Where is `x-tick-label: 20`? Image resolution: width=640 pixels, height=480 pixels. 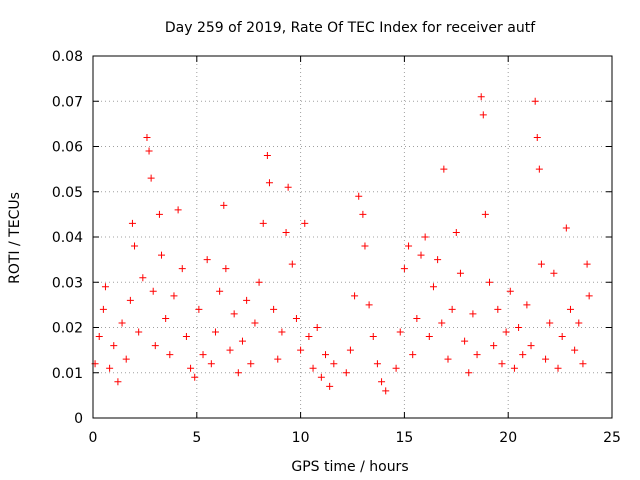 x-tick-label: 20 is located at coordinates (508, 438).